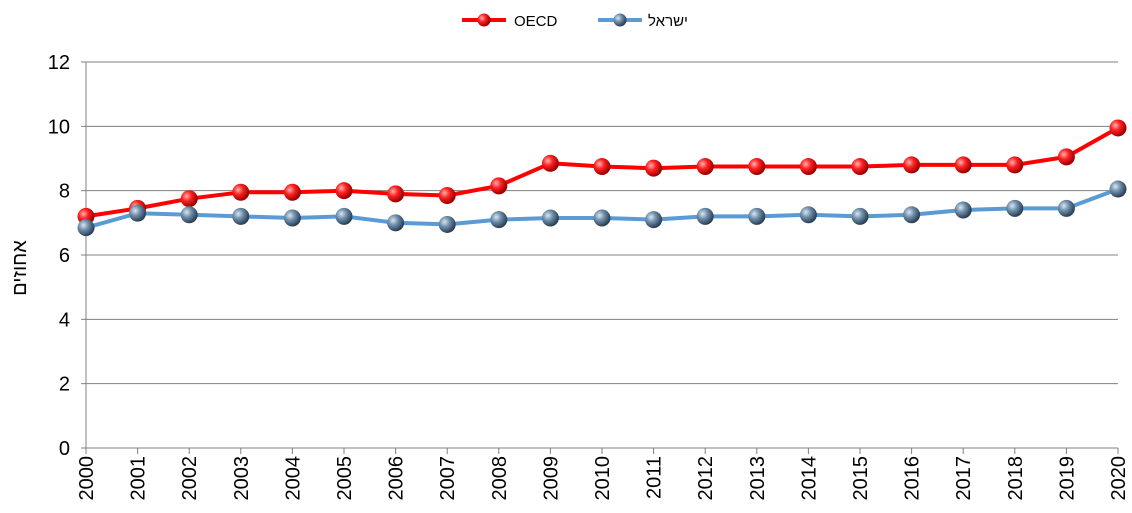  What do you see at coordinates (448, 478) in the screenshot?
I see `x-tick-label: 2007` at bounding box center [448, 478].